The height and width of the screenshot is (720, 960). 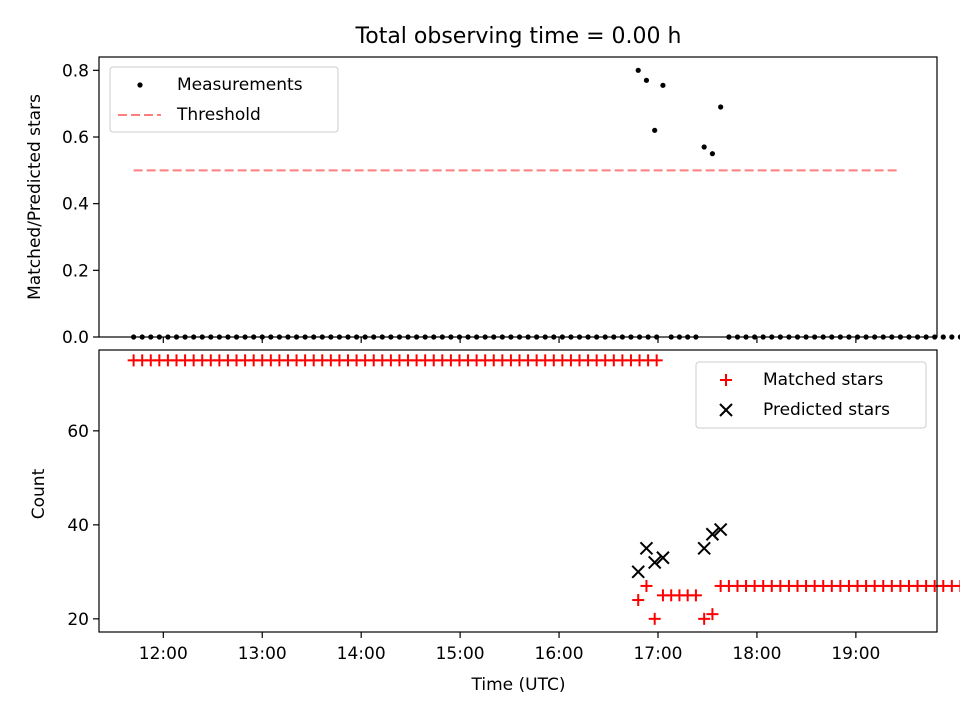 What do you see at coordinates (35, 197) in the screenshot?
I see `top-y-axis-label: Matched/Predicted stars` at bounding box center [35, 197].